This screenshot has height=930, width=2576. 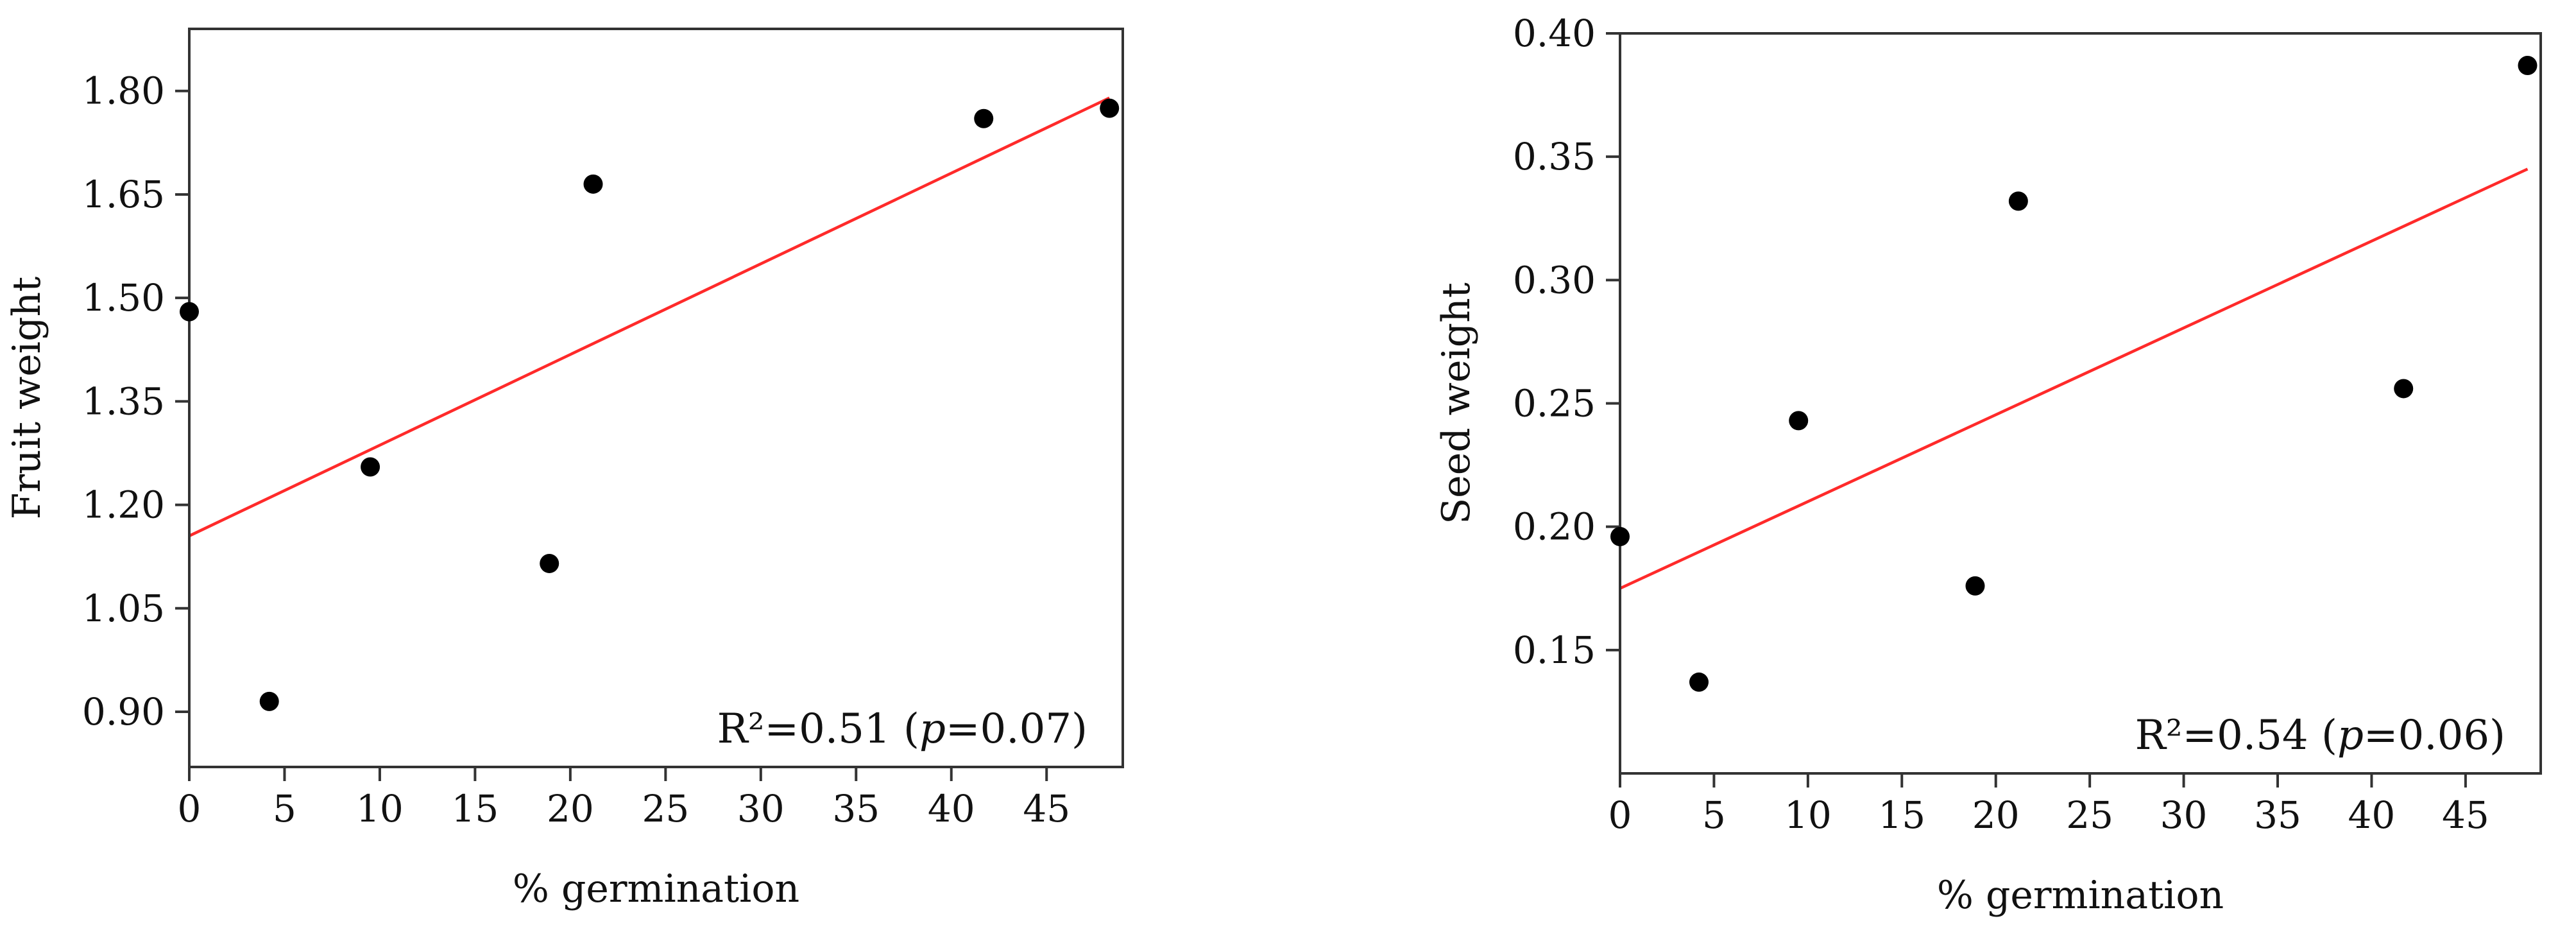 What do you see at coordinates (124, 401) in the screenshot?
I see `y-tick-label: 1.35` at bounding box center [124, 401].